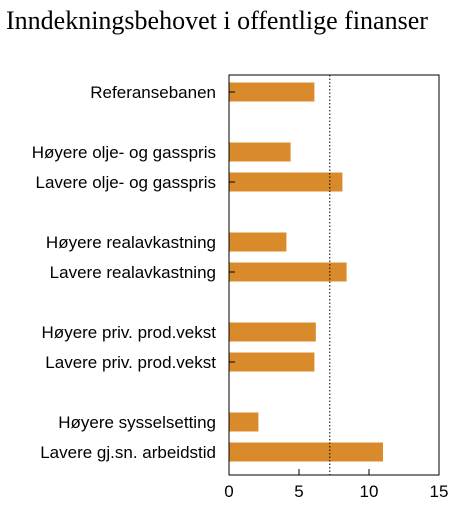 The height and width of the screenshot is (512, 450). Describe the element at coordinates (439, 491) in the screenshot. I see `x-tick-label-3: 15` at that location.